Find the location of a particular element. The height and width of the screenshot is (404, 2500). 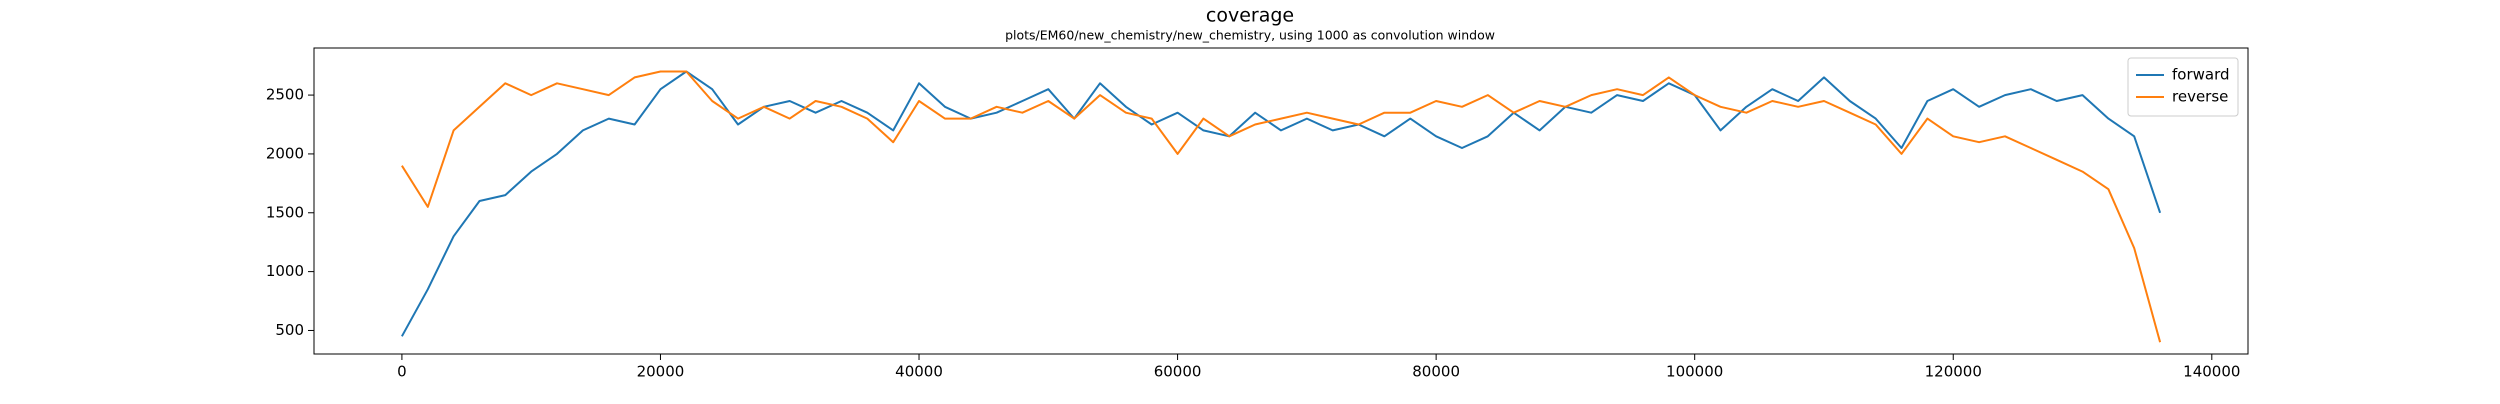

x-tick-label: 60000 is located at coordinates (1178, 372).